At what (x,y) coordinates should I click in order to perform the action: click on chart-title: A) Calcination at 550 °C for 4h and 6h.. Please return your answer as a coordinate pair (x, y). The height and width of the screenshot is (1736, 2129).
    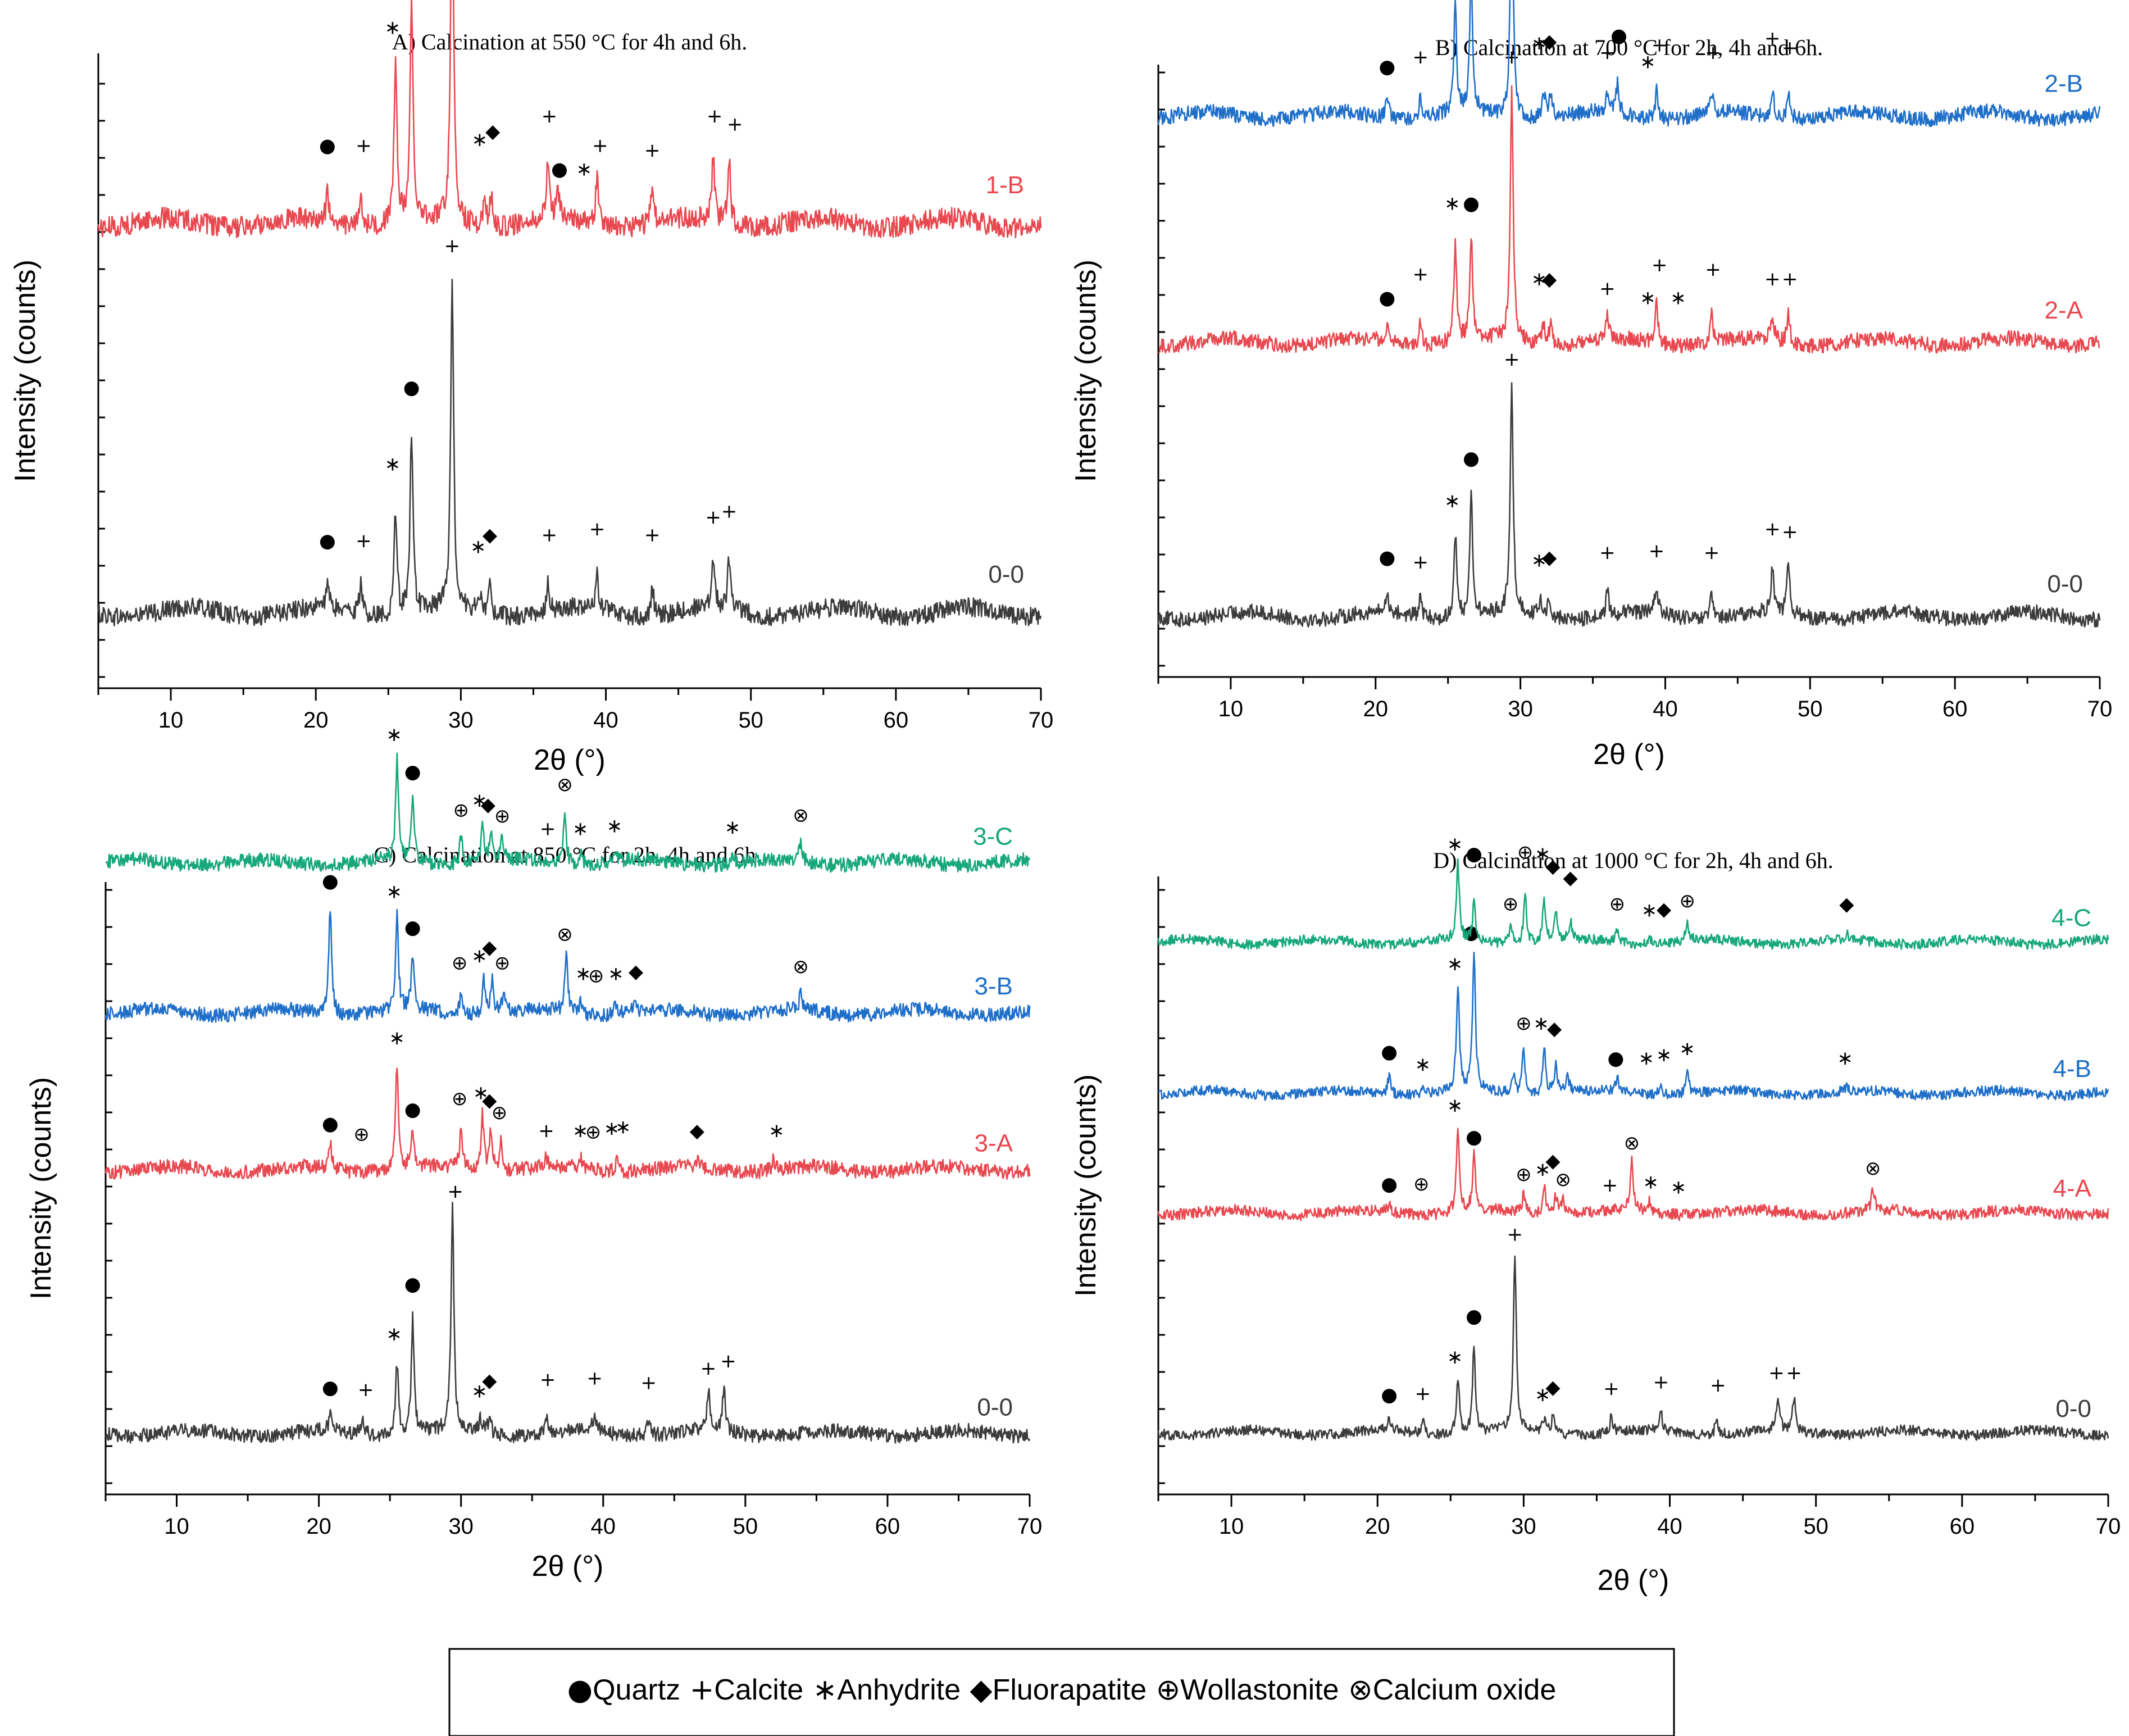
    Looking at the image, I should click on (570, 41).